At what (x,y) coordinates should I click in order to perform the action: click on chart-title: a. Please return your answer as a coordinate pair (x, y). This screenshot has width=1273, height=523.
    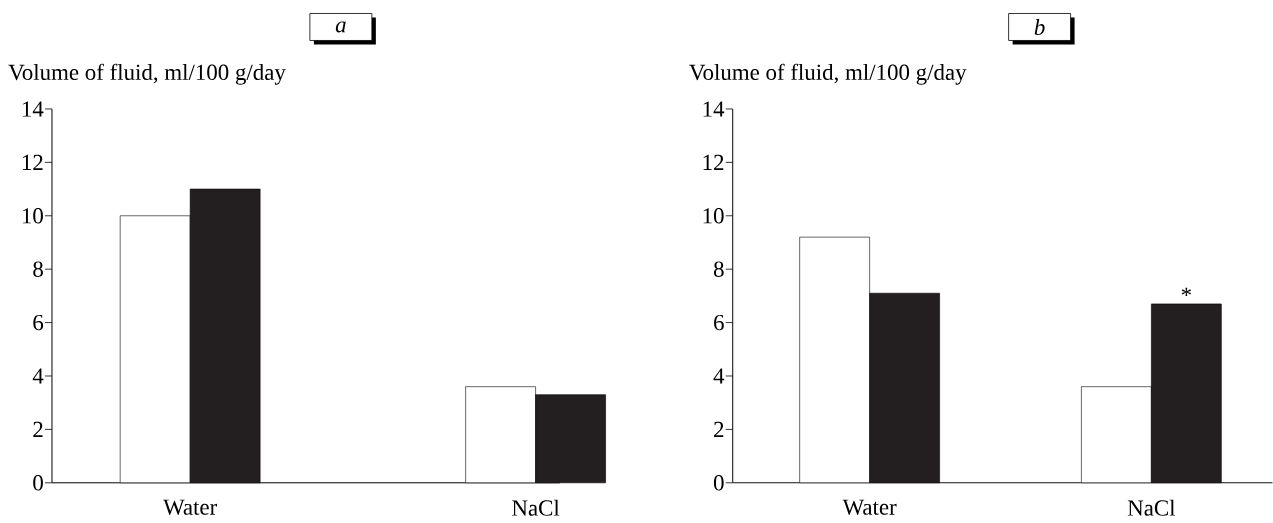
    Looking at the image, I should click on (340, 27).